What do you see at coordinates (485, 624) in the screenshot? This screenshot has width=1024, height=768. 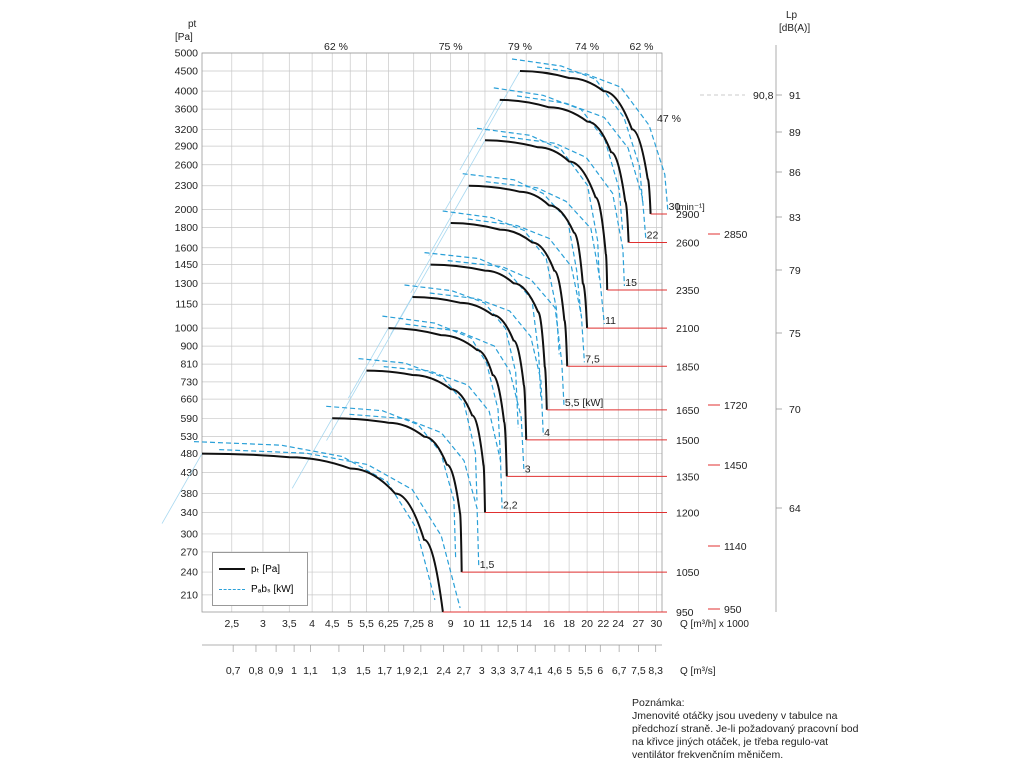 I see `x-tick-label-m3h: 11` at bounding box center [485, 624].